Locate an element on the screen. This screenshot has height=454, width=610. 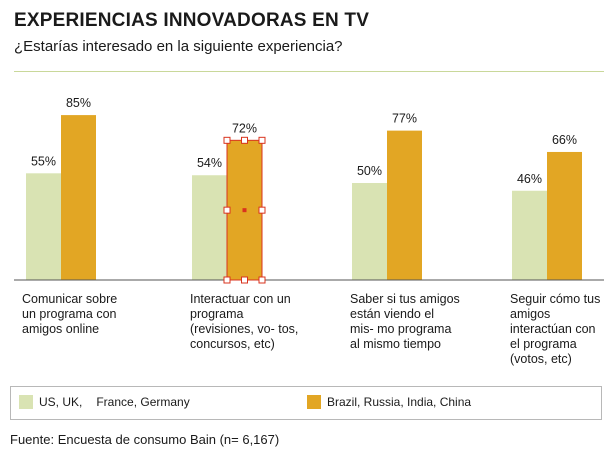
chart-title: EXPERIENCIAS INNOVADORAS EN TV is located at coordinates (192, 20).